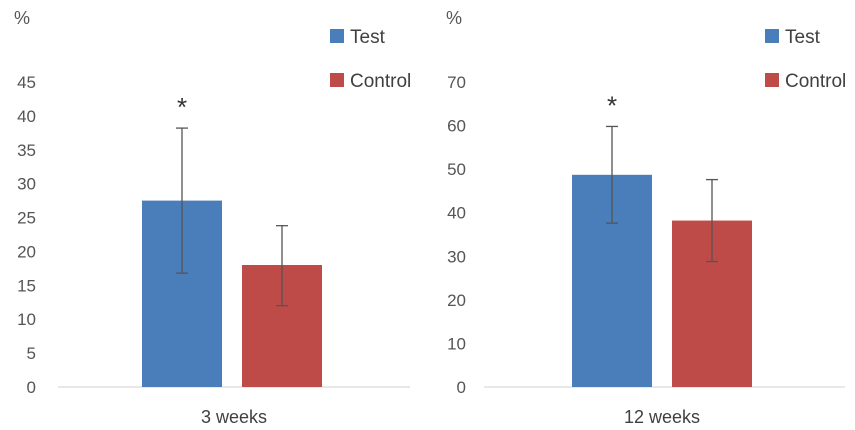  I want to click on x-category-label: 3 weeks, so click(234, 417).